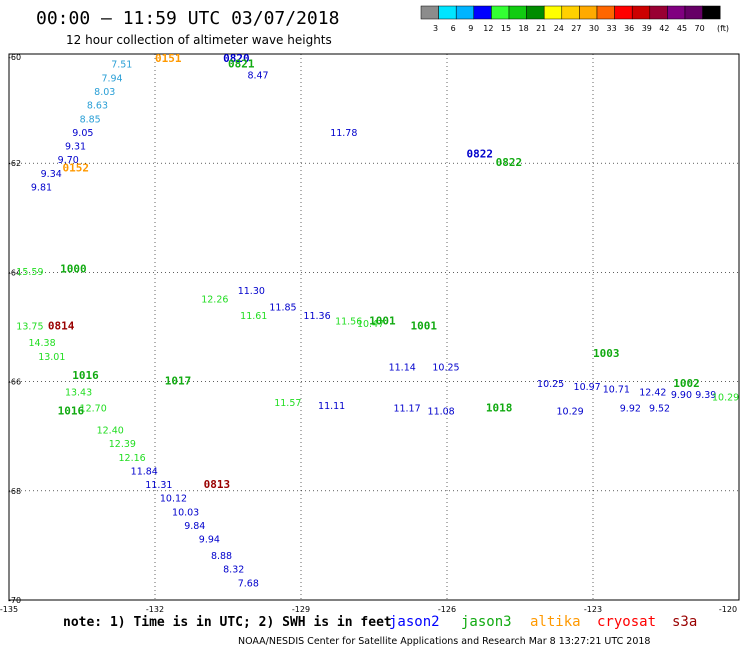 The width and height of the screenshot is (740, 650). I want to click on scale-label: 36, so click(629, 28).